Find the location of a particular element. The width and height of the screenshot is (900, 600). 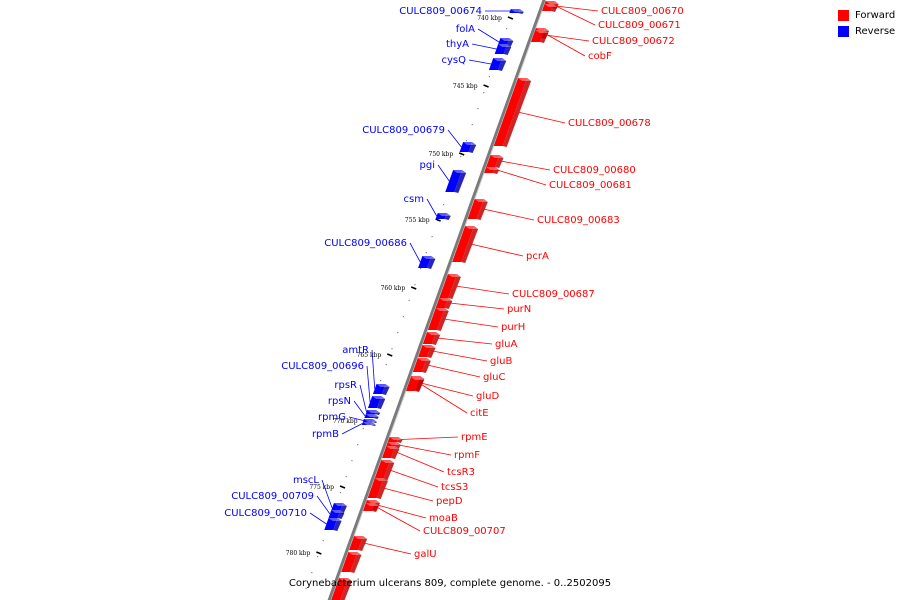

label-culc809-00710: CULC809_00710 is located at coordinates (265, 513).